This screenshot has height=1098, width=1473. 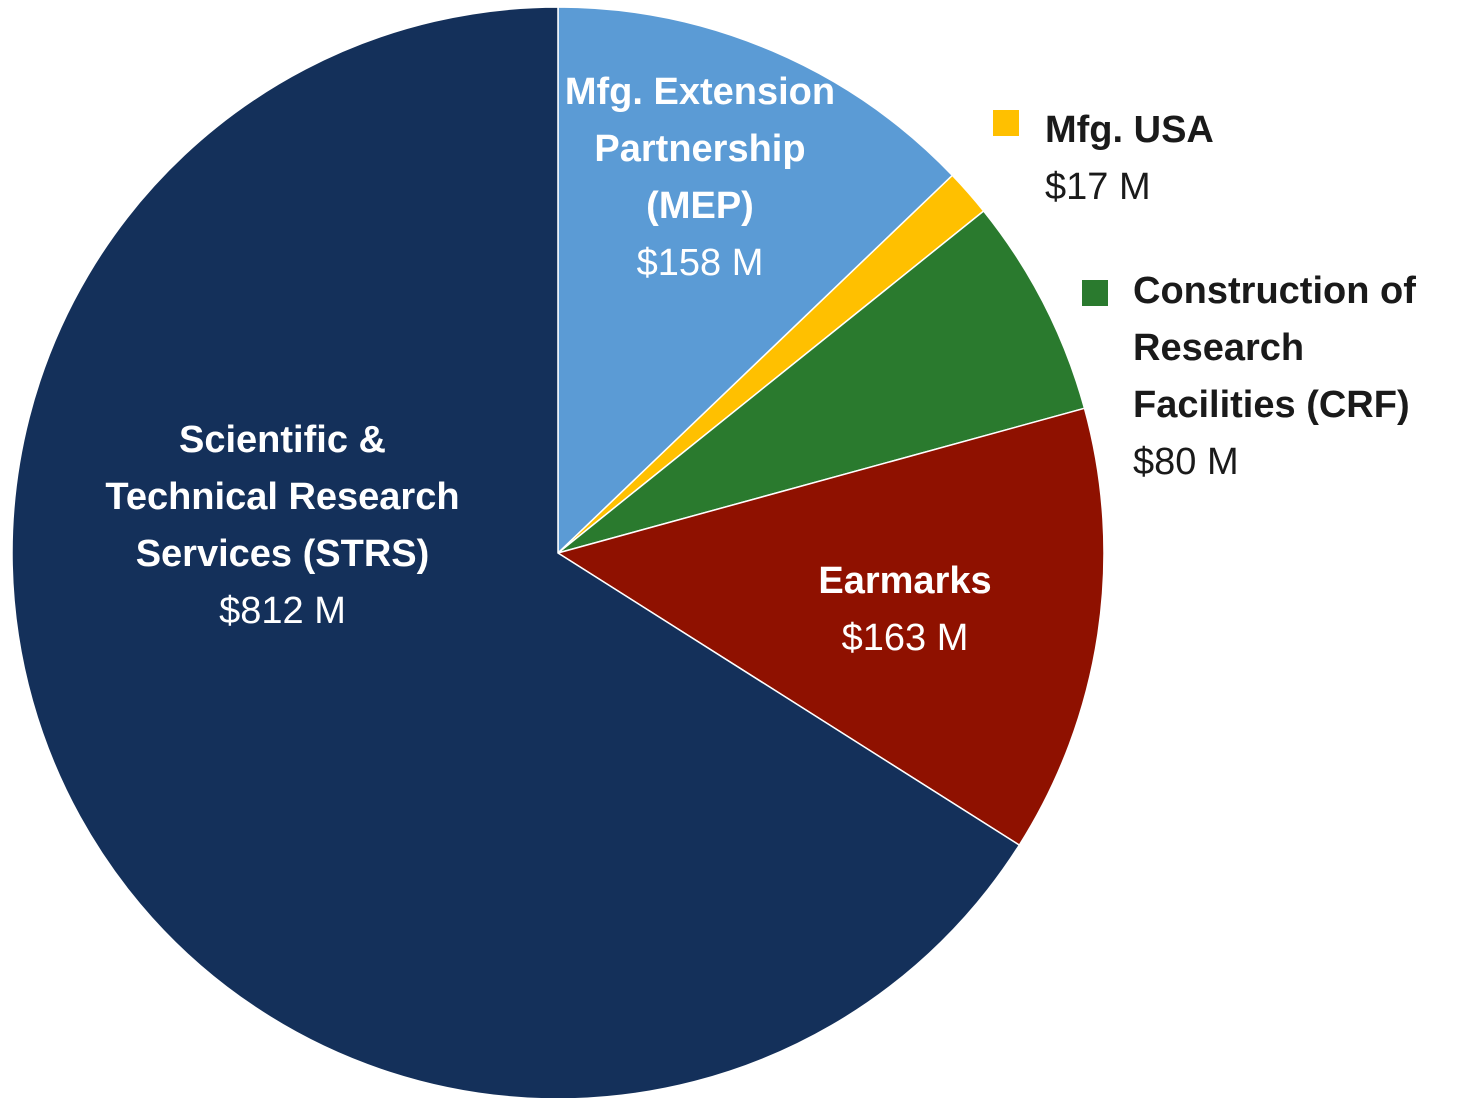 What do you see at coordinates (700, 263) in the screenshot?
I see `value-label: $158 M` at bounding box center [700, 263].